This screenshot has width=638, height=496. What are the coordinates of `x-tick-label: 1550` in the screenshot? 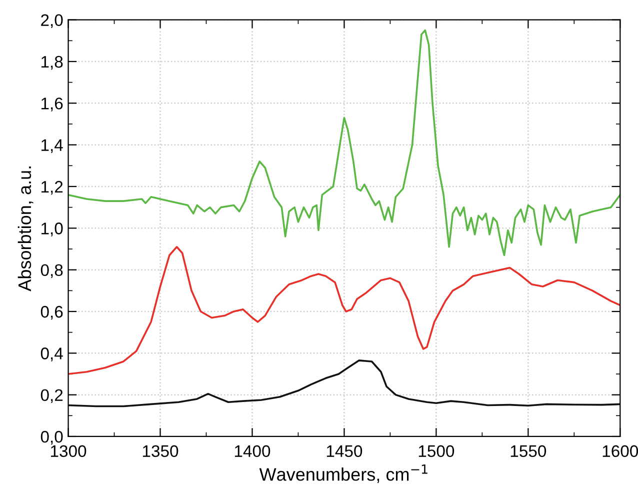 It's located at (528, 451).